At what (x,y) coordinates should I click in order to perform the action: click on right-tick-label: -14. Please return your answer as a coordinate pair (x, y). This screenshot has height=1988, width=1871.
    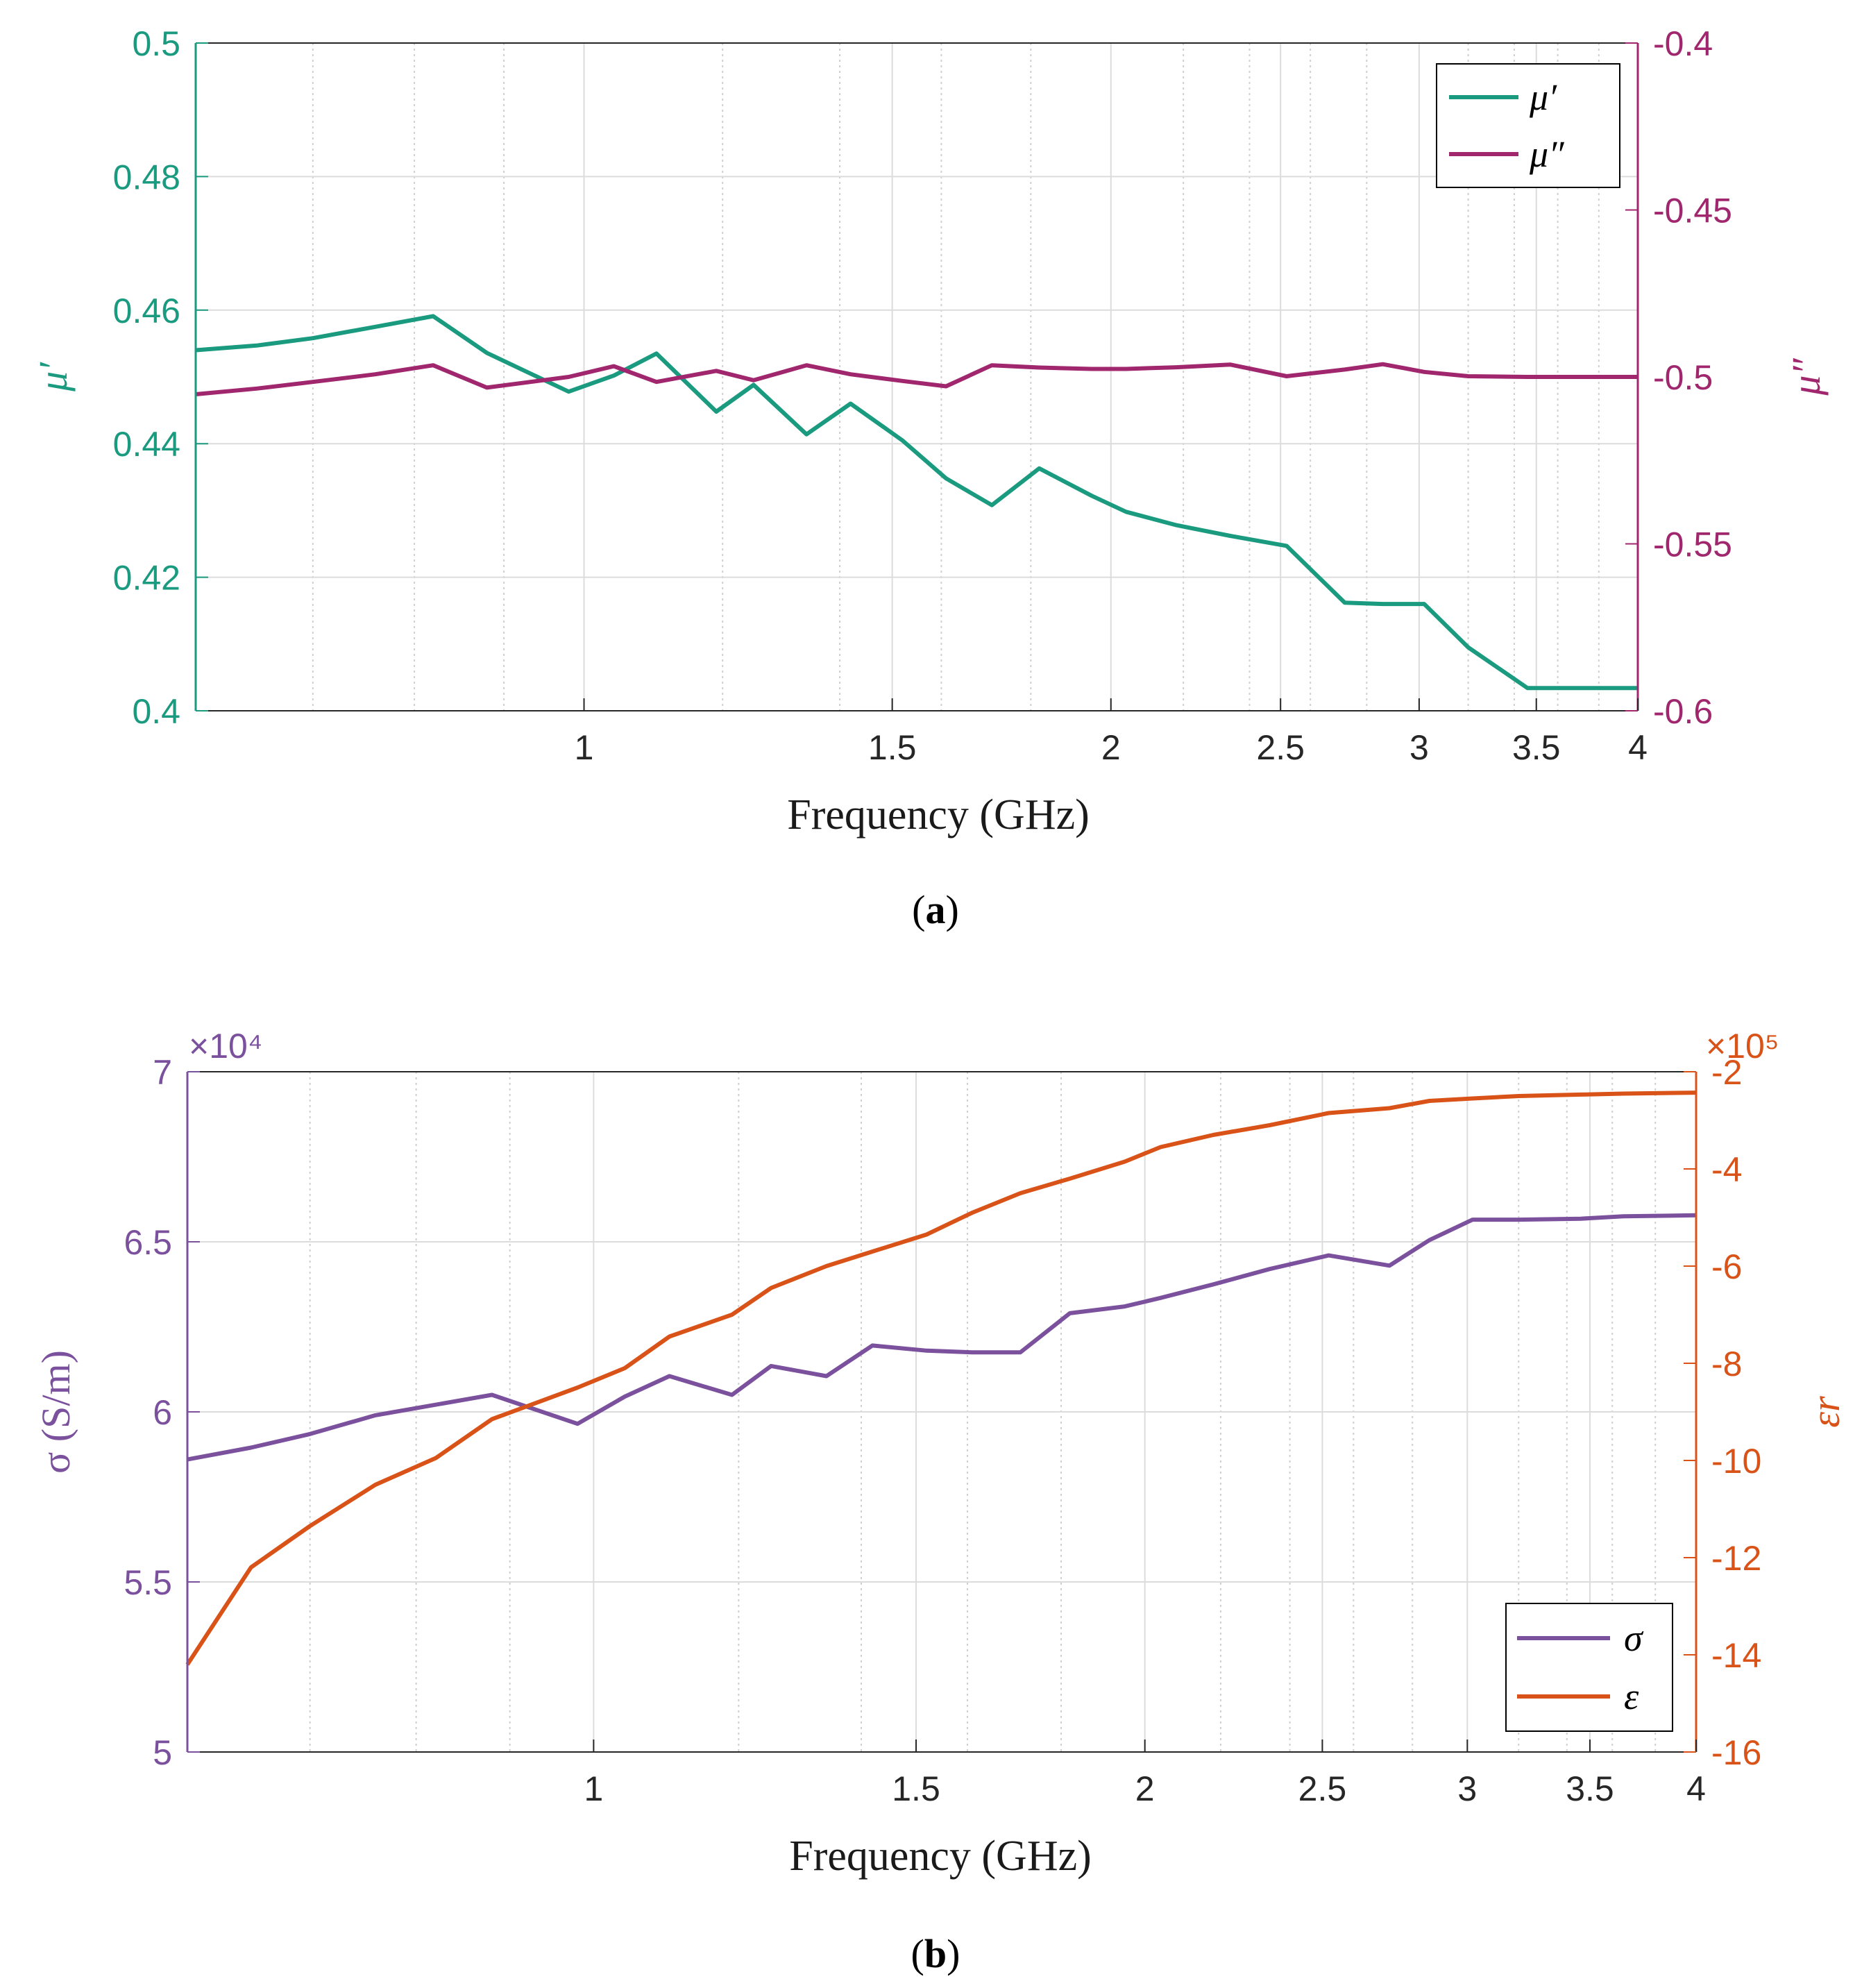
    Looking at the image, I should click on (1736, 1656).